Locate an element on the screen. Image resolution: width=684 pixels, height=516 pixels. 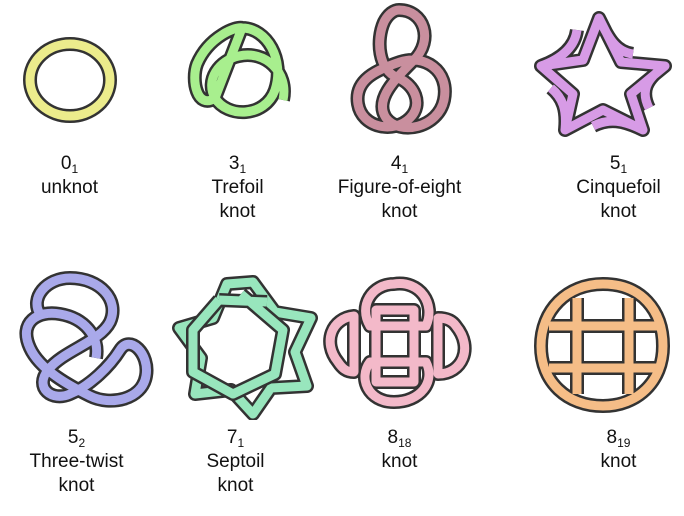
knot-cell-septoil: 71 Septoil knot is located at coordinates (242, 384).